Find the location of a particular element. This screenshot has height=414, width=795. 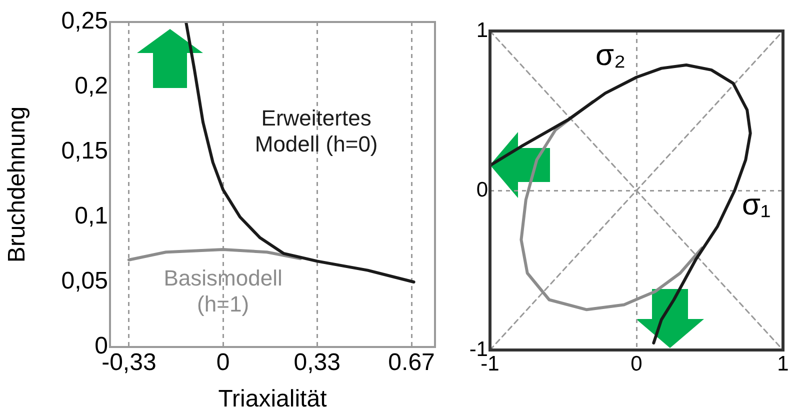

x-axis-title: σ₁ is located at coordinates (756, 205).